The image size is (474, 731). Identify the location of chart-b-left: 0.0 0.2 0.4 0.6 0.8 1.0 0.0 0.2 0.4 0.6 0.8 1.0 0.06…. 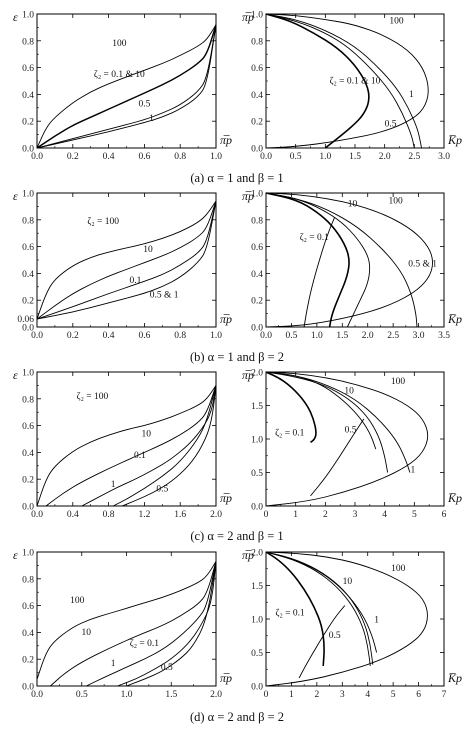
(122, 265).